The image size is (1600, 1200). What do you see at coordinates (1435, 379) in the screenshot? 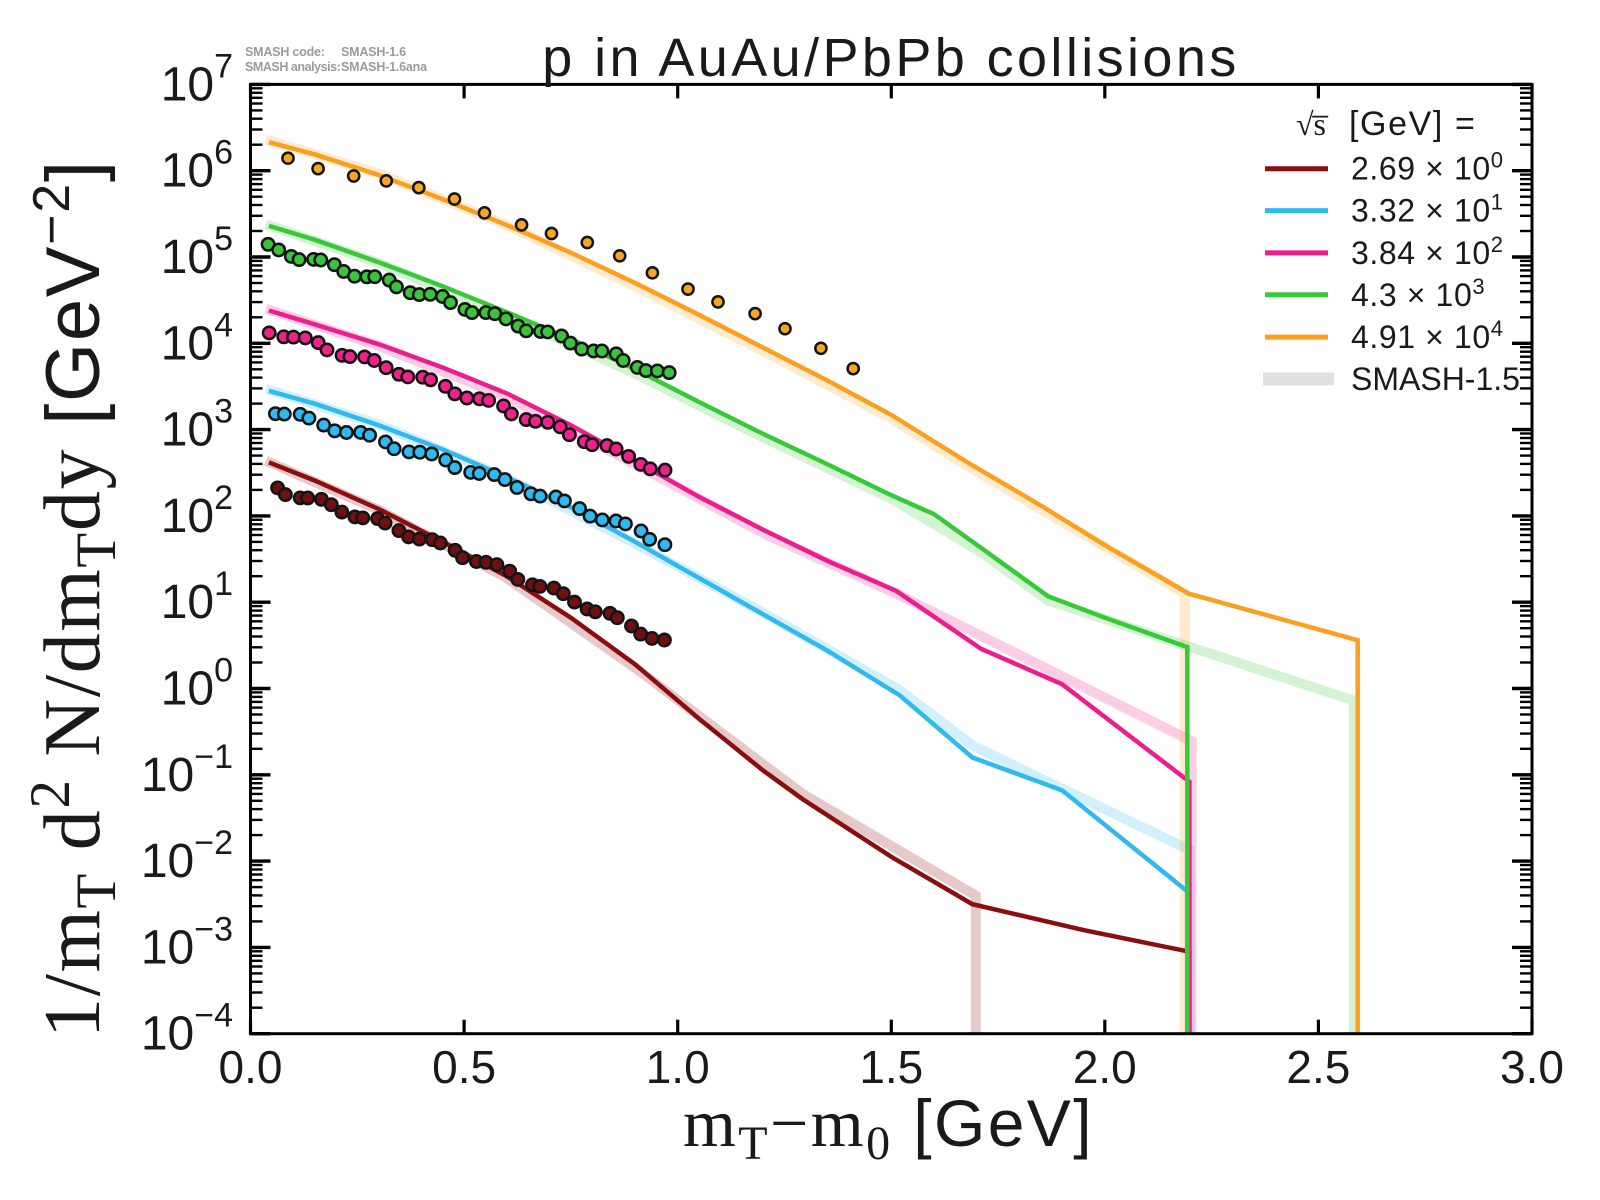
I see `svg-text: SMASH-1.5` at bounding box center [1435, 379].